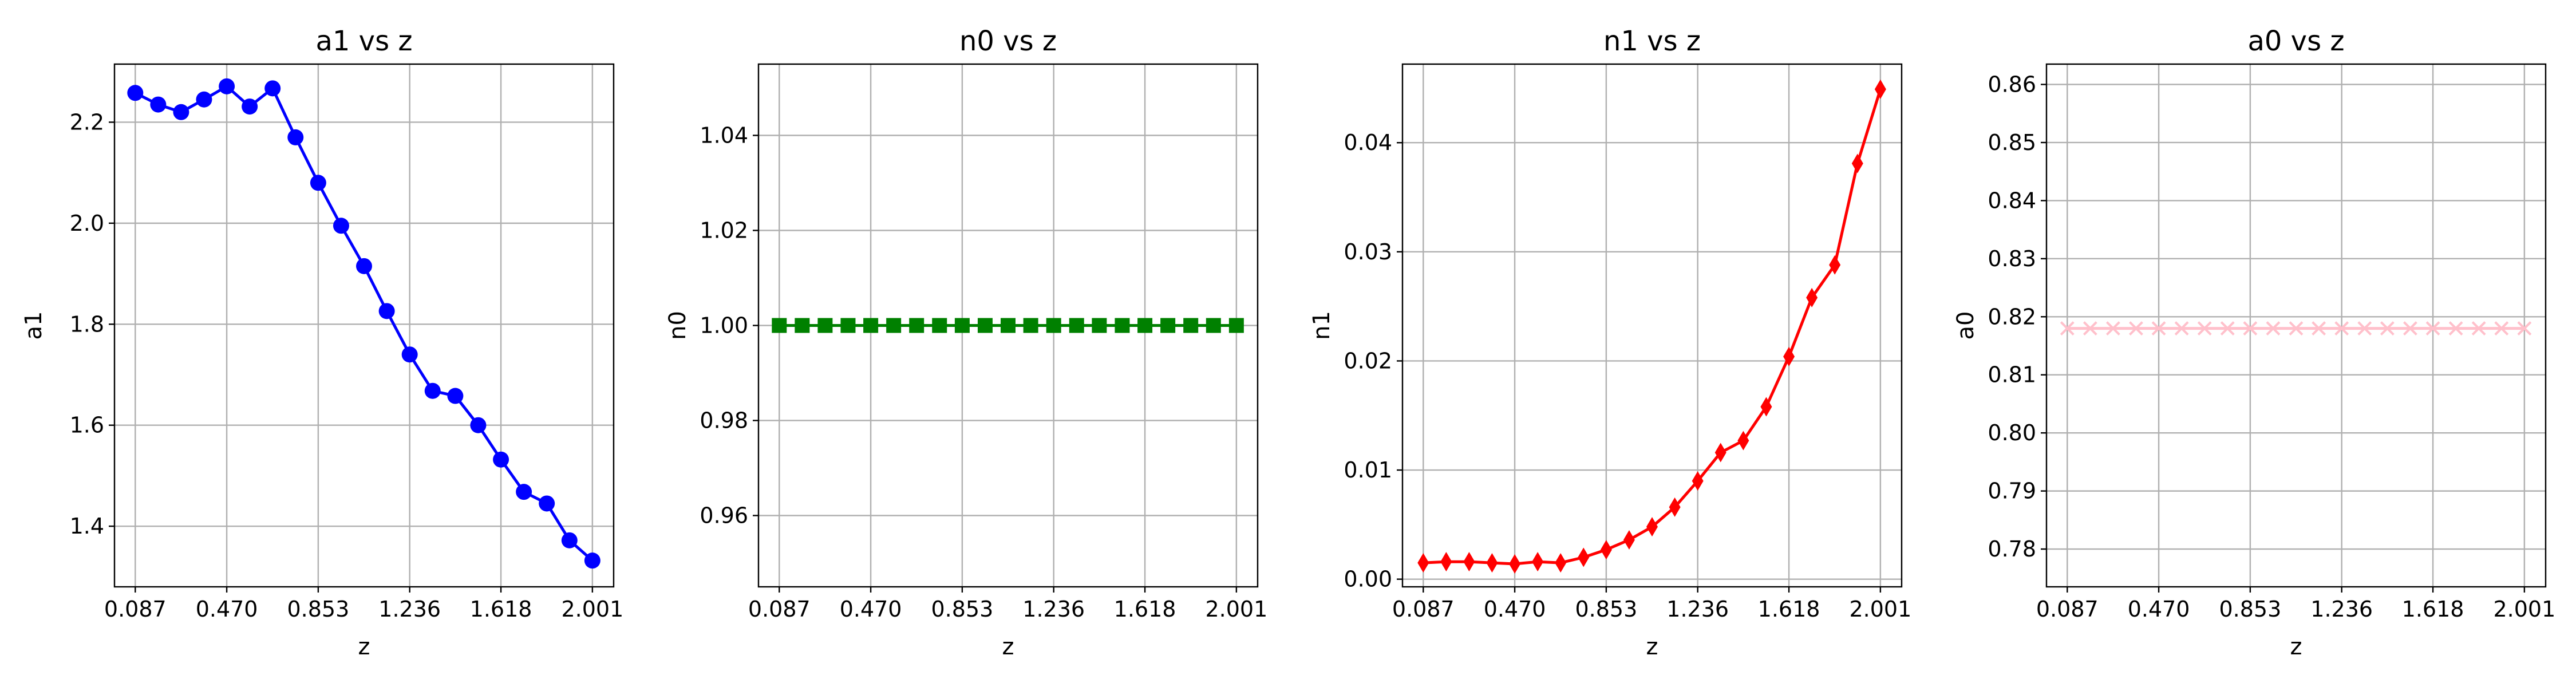 This screenshot has height=687, width=2576. Describe the element at coordinates (87, 426) in the screenshot. I see `y-tick-label: 1.6` at that location.